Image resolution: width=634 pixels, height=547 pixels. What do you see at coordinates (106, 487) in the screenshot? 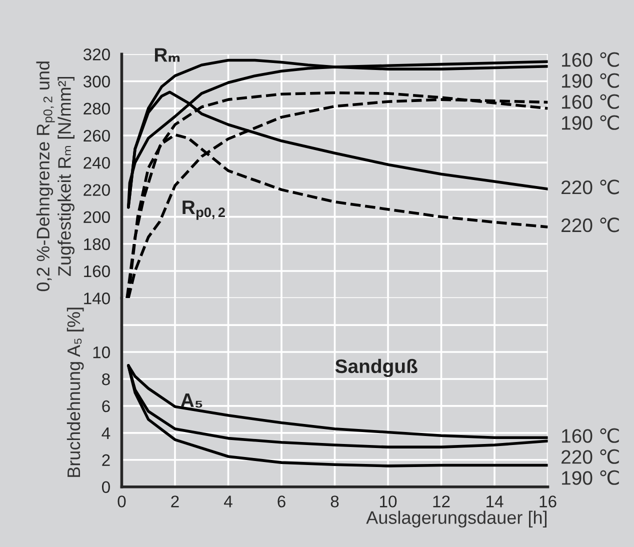
I see `y-tick-label: 0` at bounding box center [106, 487].